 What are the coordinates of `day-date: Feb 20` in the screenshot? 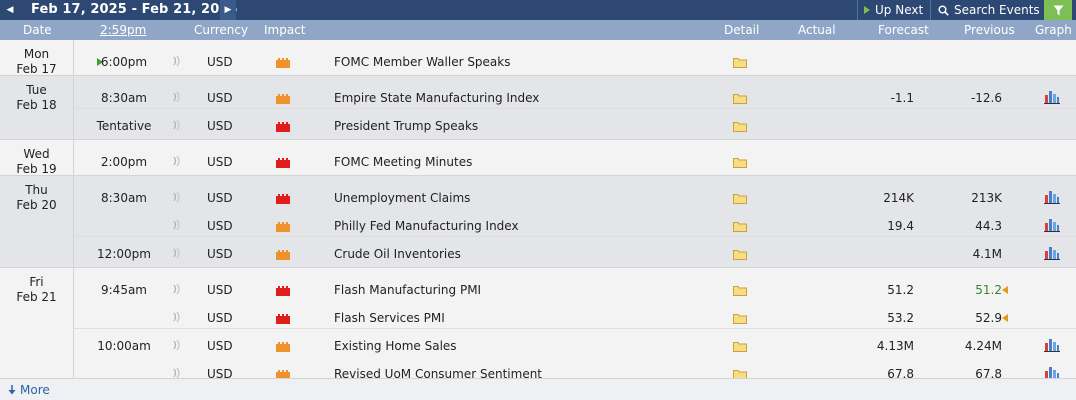 It's located at (36, 205).